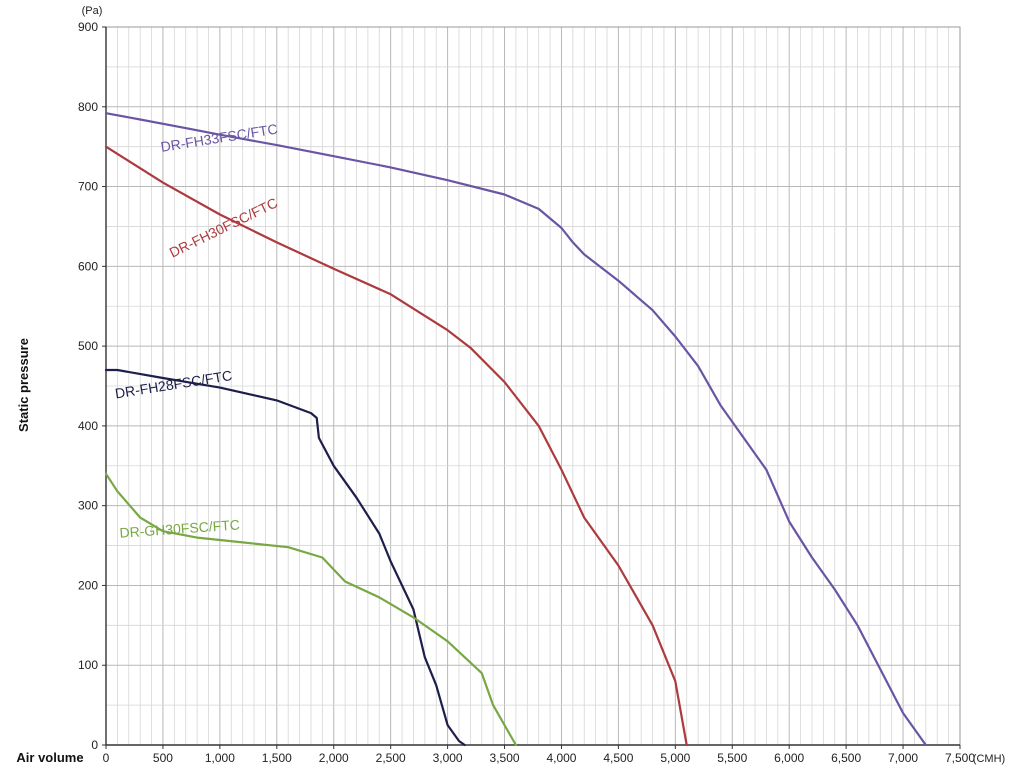 The image size is (1024, 778). Describe the element at coordinates (88, 107) in the screenshot. I see `y-tick-label: 800` at that location.